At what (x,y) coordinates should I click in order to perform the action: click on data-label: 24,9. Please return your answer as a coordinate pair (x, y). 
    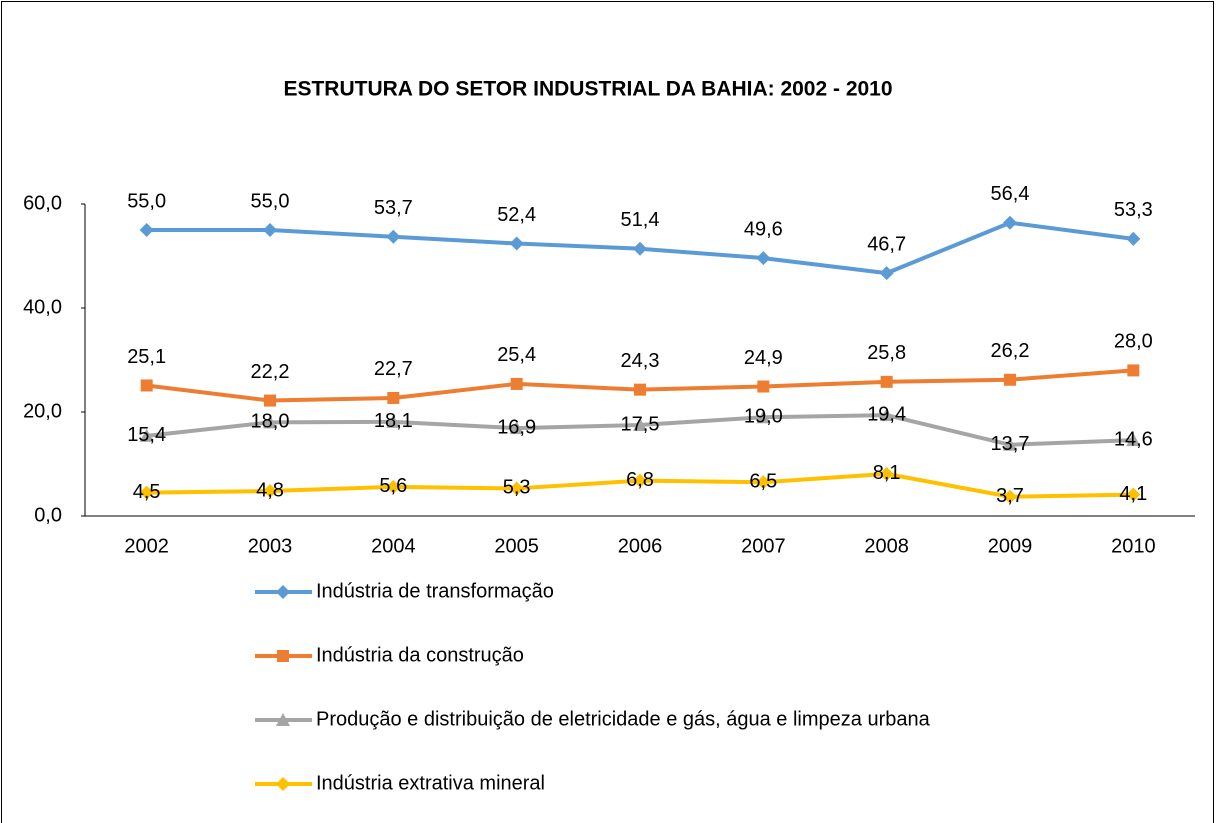
    Looking at the image, I should click on (763, 358).